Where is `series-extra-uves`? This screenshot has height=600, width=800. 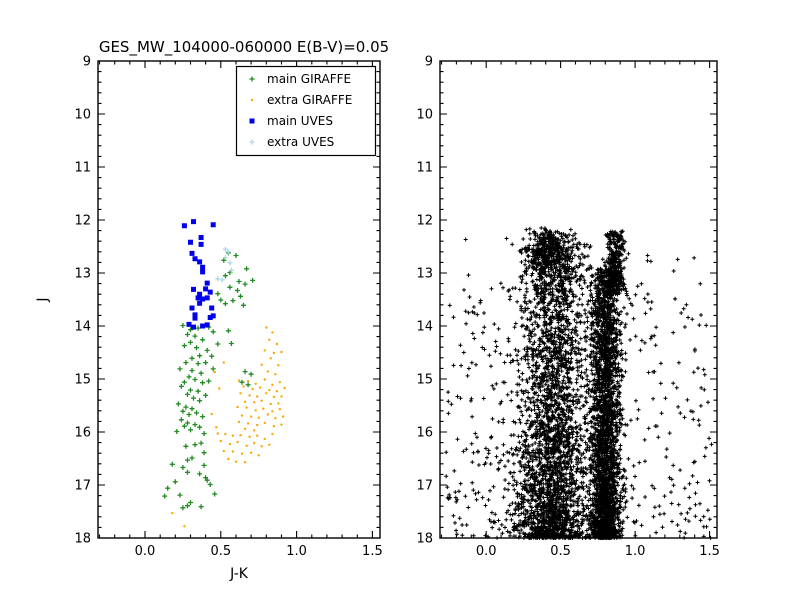 series-extra-uves is located at coordinates (224, 264).